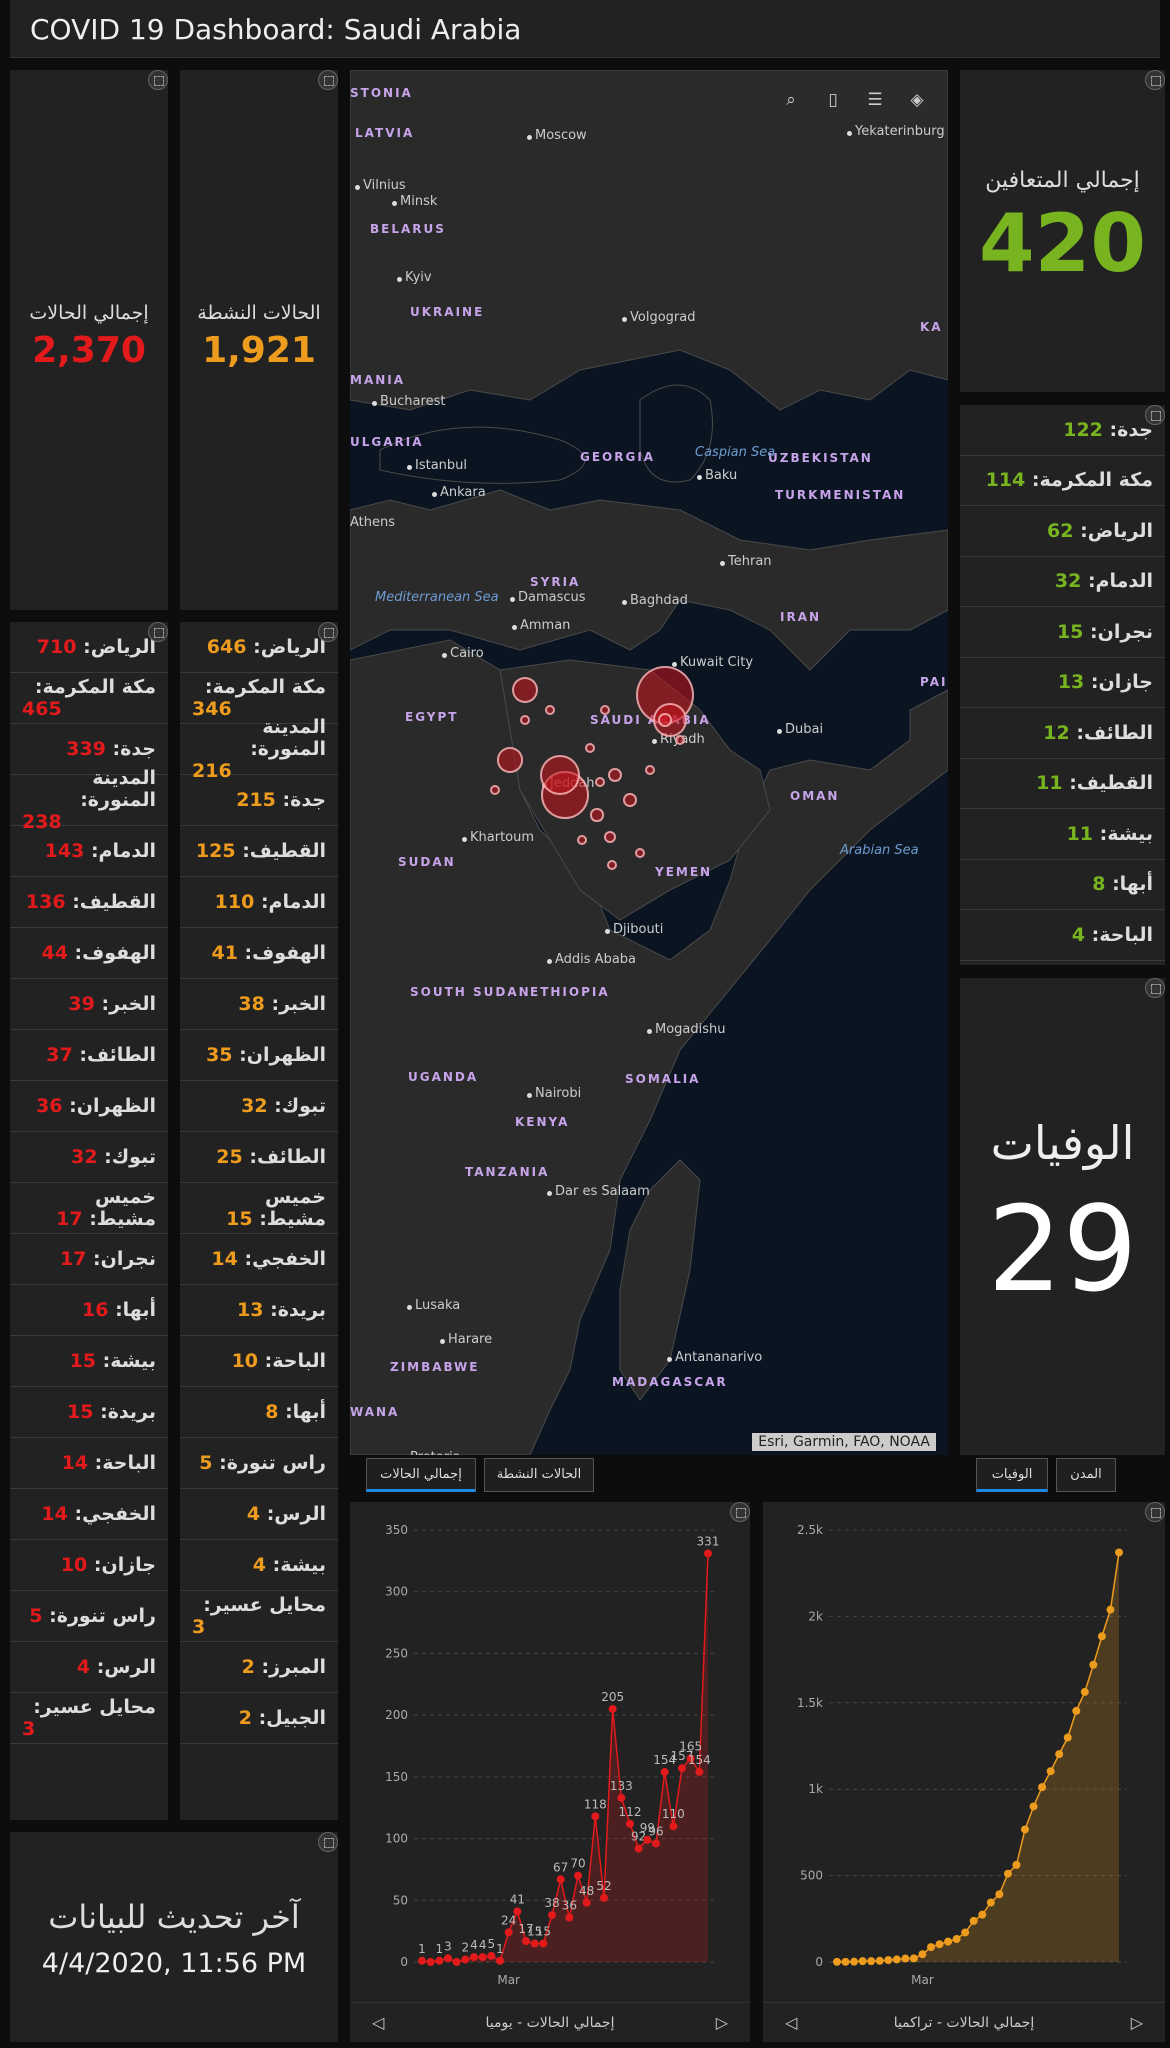  What do you see at coordinates (1062, 531) in the screenshot?
I see `list-item: الرياض: 62` at bounding box center [1062, 531].